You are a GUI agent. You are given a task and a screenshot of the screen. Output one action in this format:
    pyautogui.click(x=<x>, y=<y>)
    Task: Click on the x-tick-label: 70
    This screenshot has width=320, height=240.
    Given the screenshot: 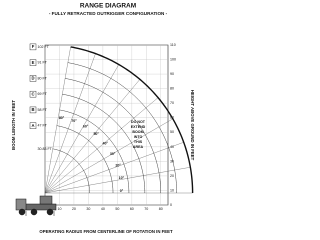 What is the action you would take?
    pyautogui.click(x=146, y=209)
    